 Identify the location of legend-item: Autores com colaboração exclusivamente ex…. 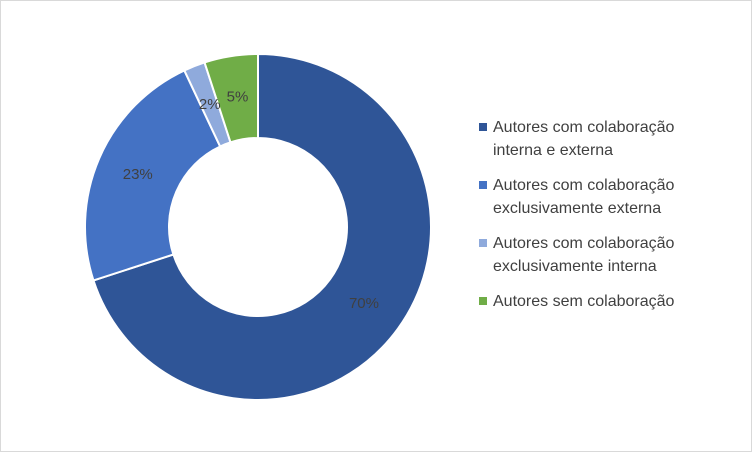
(609, 197).